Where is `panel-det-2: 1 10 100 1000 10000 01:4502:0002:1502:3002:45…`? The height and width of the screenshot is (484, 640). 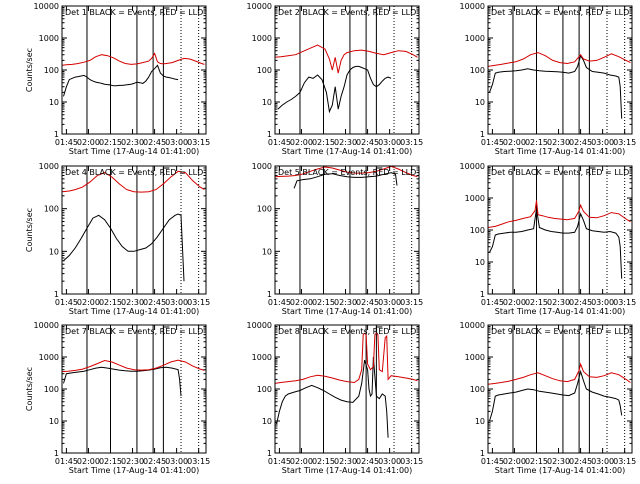
panel-det-2: 1 10 100 1000 10000 01:4502:0002:1502:3002:45… is located at coordinates (335, 79).